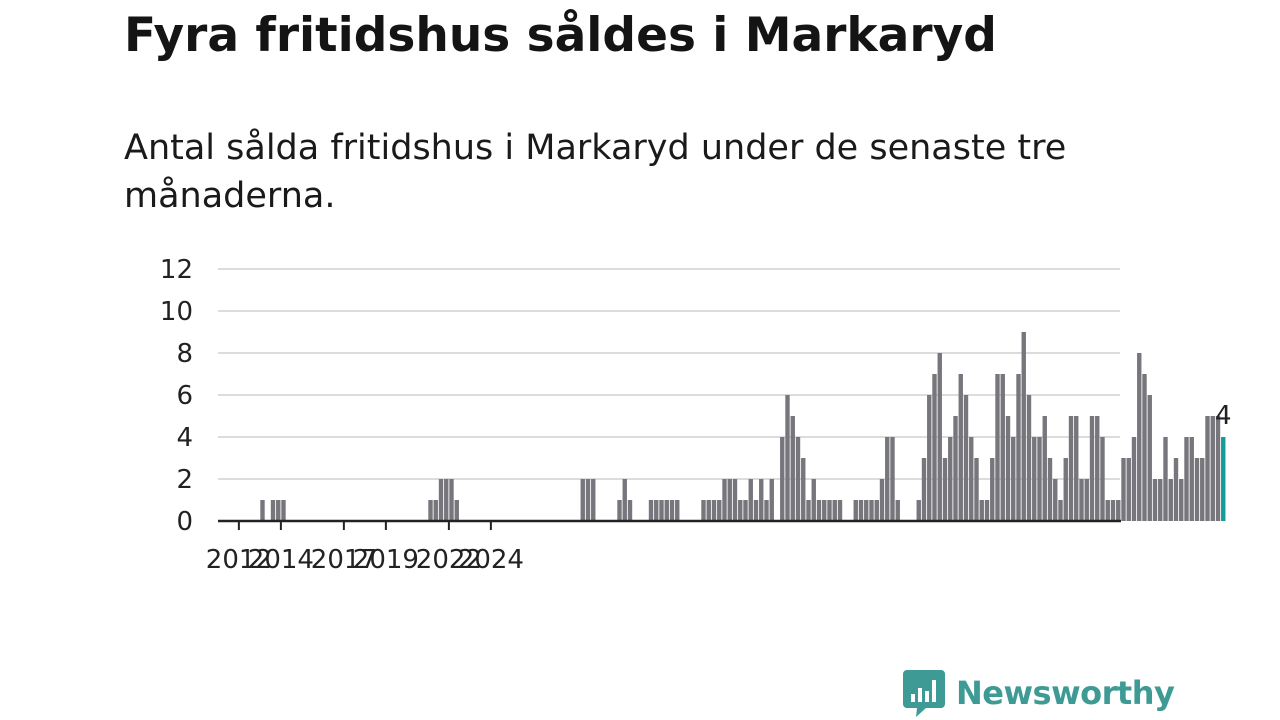 The height and width of the screenshot is (720, 1280). Describe the element at coordinates (281, 560) in the screenshot. I see `x-tick-label: 2014` at that location.